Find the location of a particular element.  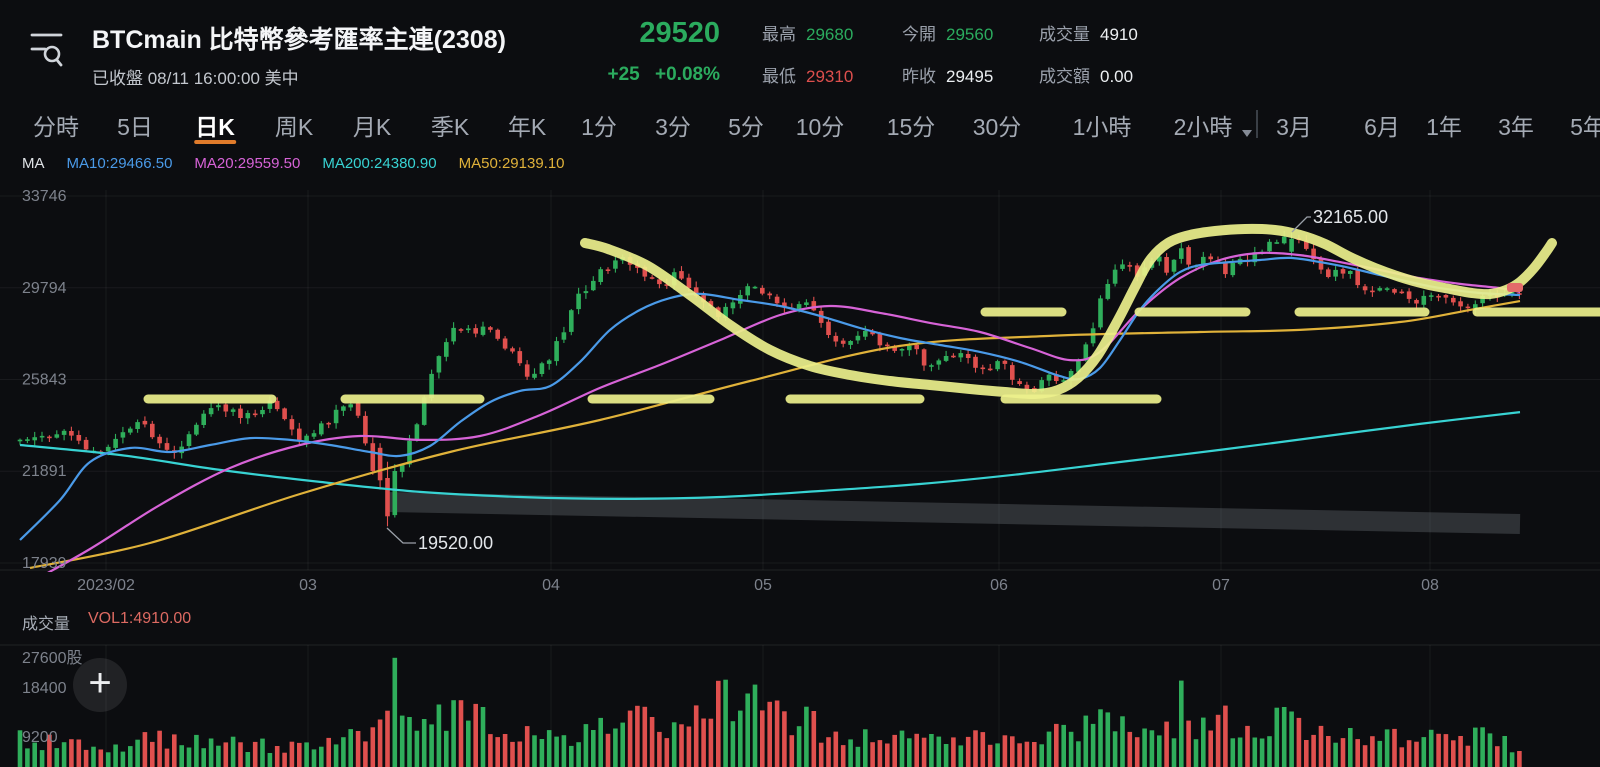

callout-label-32165.00: 32165.00 is located at coordinates (1350, 217).